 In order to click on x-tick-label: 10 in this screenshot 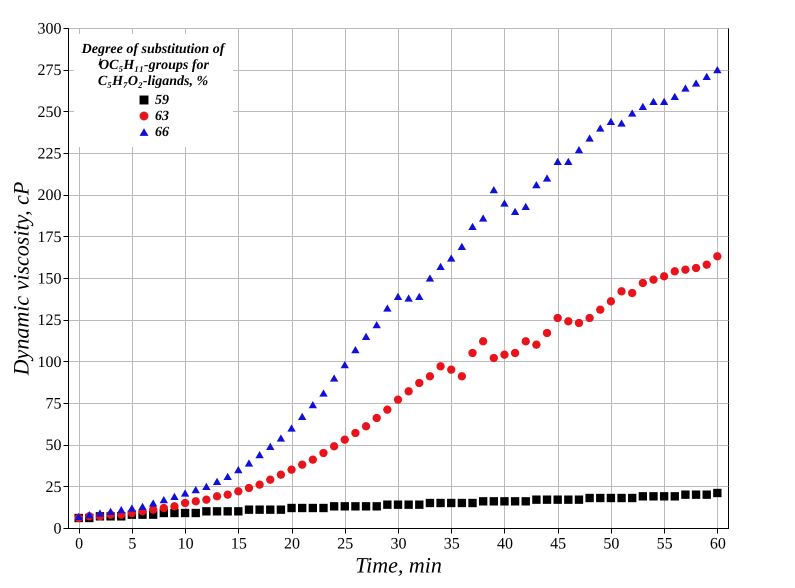, I will do `click(186, 544)`.